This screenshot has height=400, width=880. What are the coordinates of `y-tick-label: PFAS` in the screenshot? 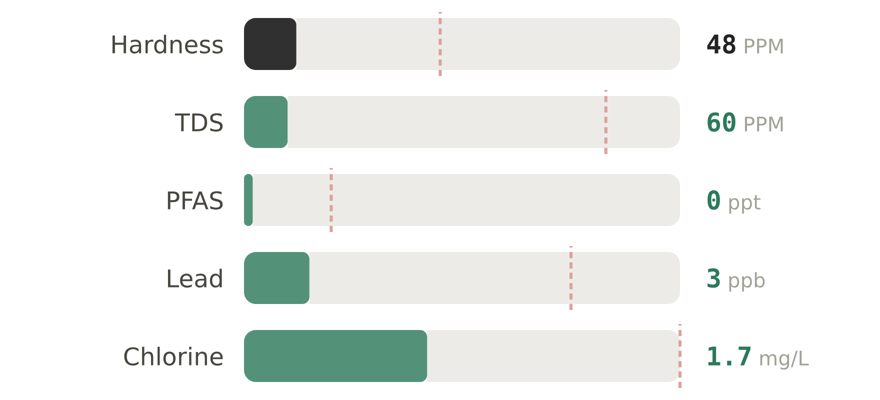 It's located at (195, 200).